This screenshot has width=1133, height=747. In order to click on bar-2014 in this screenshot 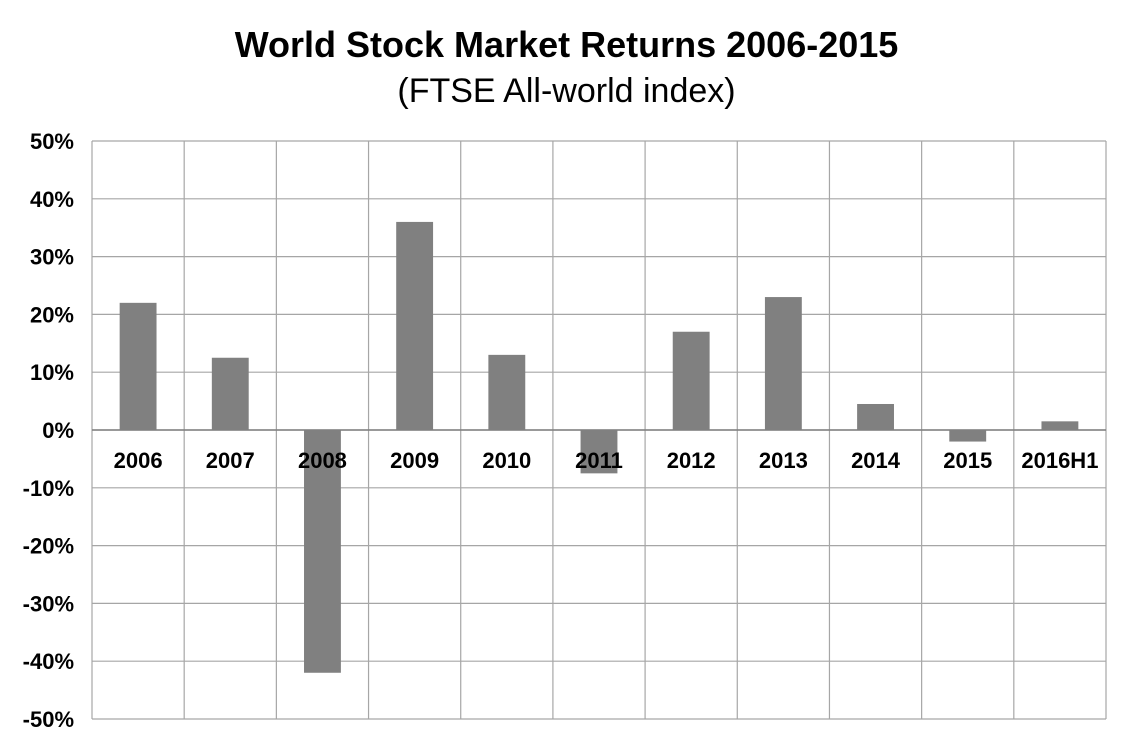, I will do `click(875, 416)`.